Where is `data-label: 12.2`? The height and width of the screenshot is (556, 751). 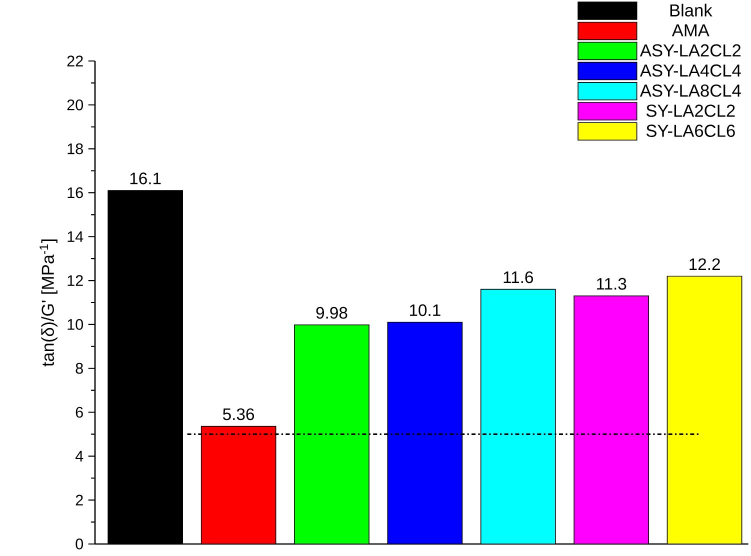 data-label: 12.2 is located at coordinates (705, 264).